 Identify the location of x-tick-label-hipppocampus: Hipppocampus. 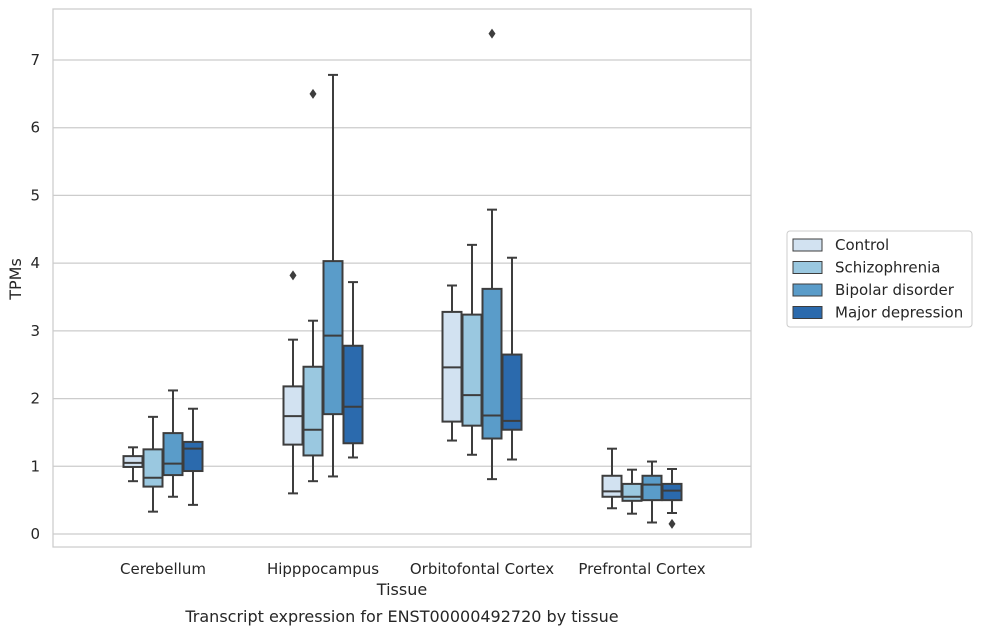
(323, 569).